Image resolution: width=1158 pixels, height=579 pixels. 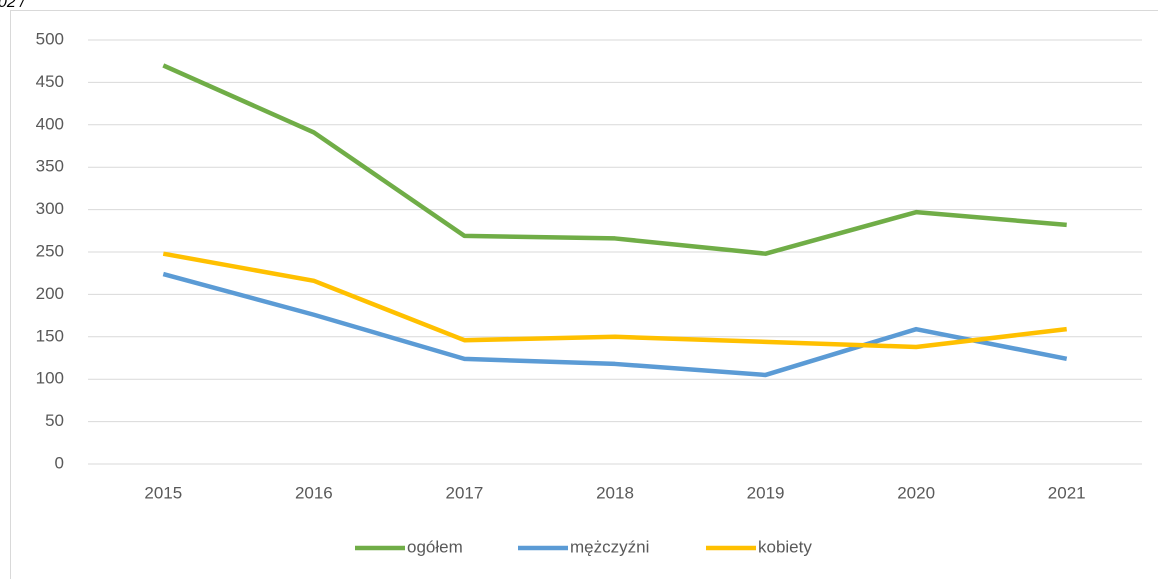 I want to click on x-tick-label: 2015, so click(x=163, y=492).